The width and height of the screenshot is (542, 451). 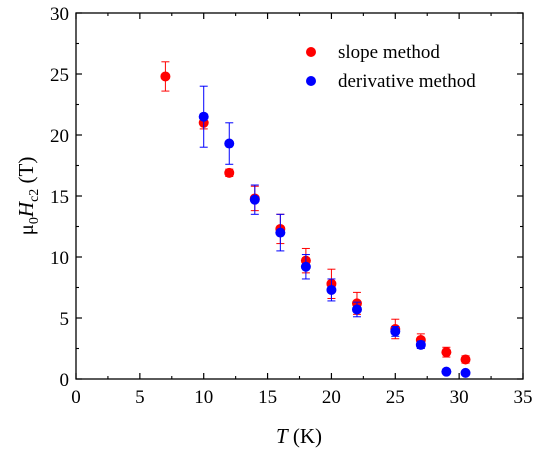 What do you see at coordinates (523, 397) in the screenshot?
I see `x-tick-label: 35` at bounding box center [523, 397].